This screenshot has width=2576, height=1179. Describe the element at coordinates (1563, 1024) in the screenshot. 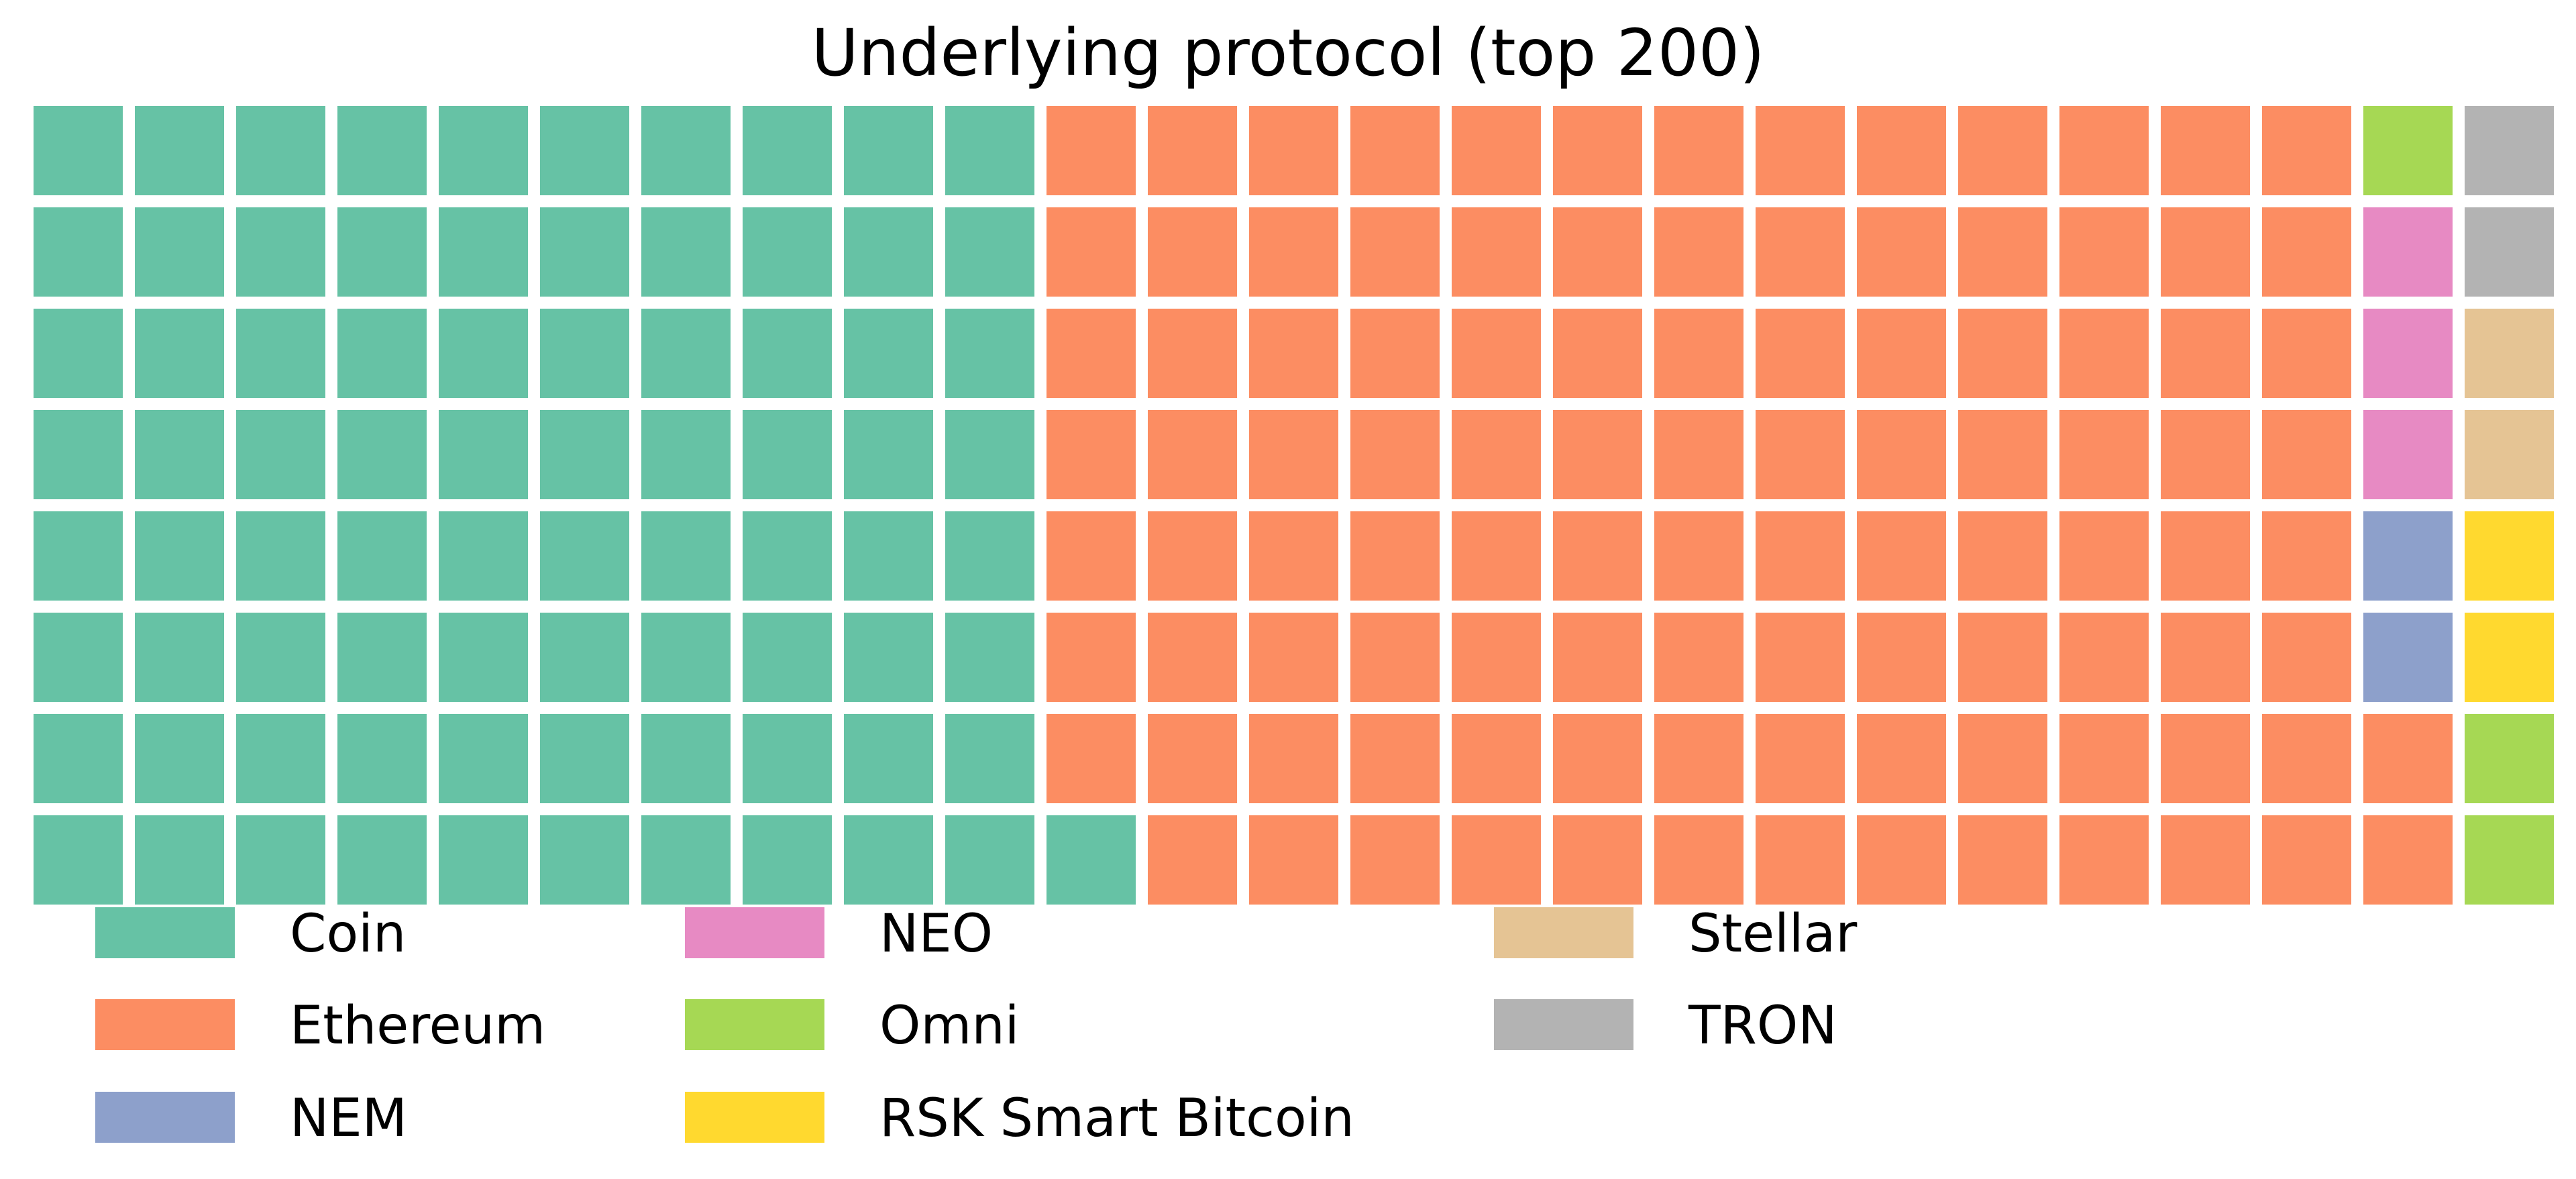

I see `legend-swatch-tron` at that location.